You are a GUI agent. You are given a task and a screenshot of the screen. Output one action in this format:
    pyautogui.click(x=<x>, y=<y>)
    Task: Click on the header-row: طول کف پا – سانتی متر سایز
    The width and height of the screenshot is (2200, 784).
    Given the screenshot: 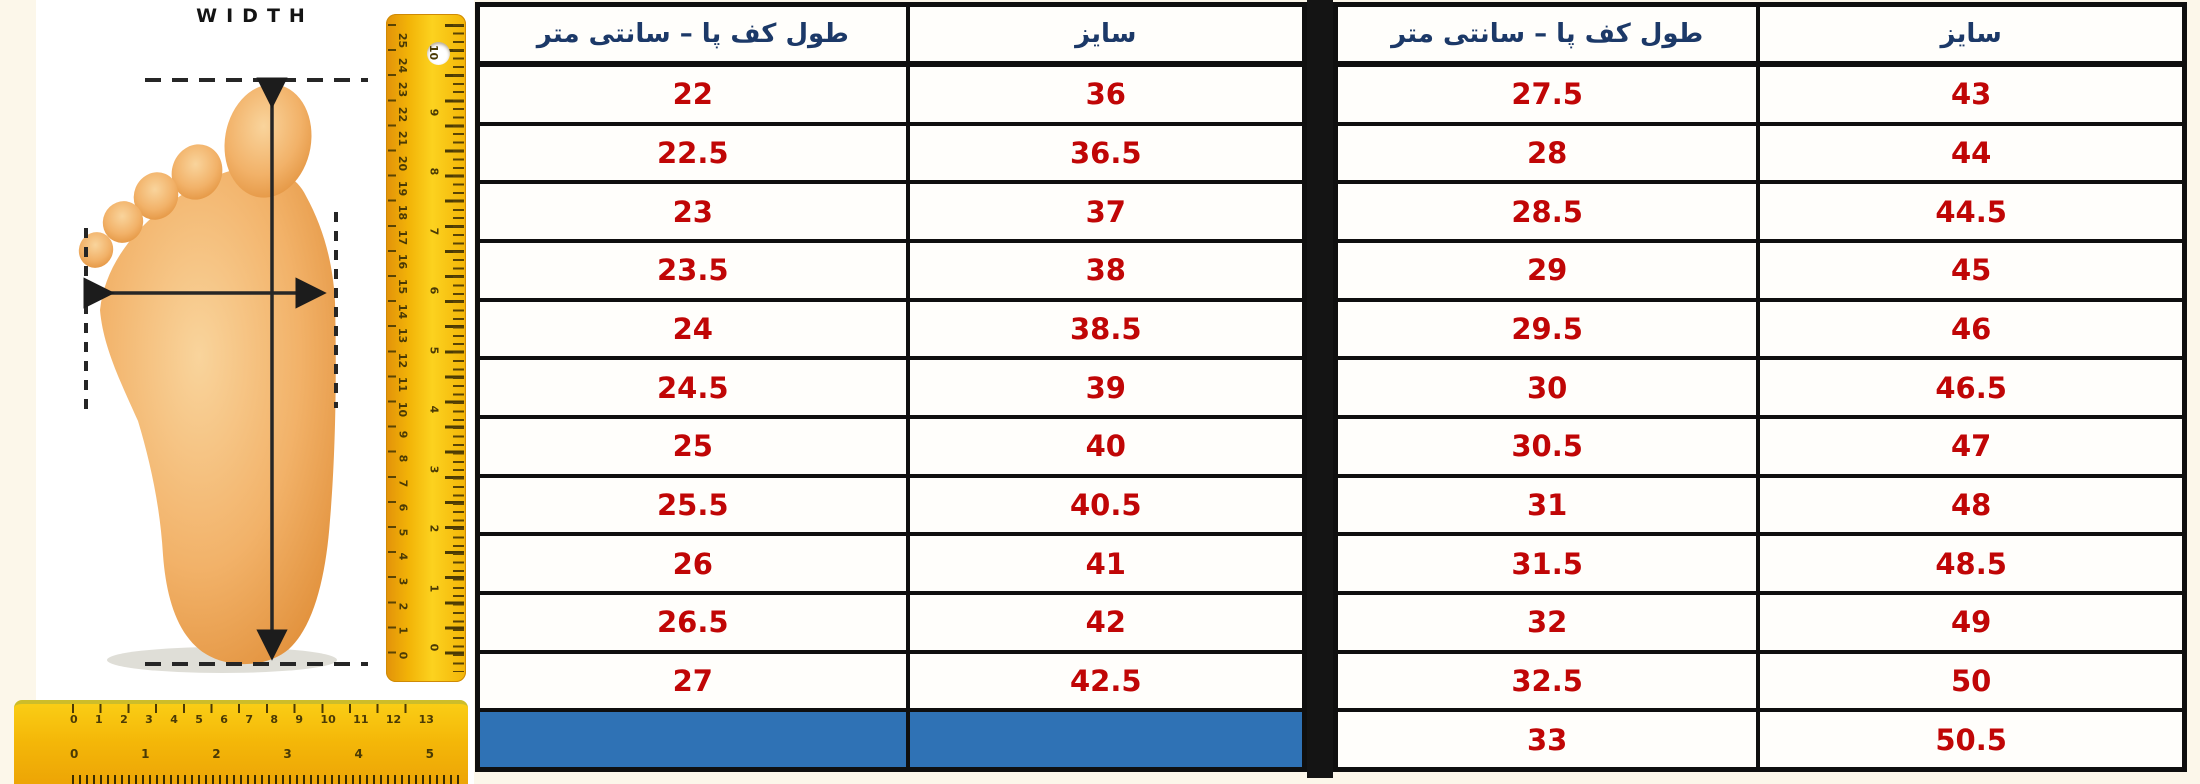 What is the action you would take?
    pyautogui.click(x=891, y=34)
    